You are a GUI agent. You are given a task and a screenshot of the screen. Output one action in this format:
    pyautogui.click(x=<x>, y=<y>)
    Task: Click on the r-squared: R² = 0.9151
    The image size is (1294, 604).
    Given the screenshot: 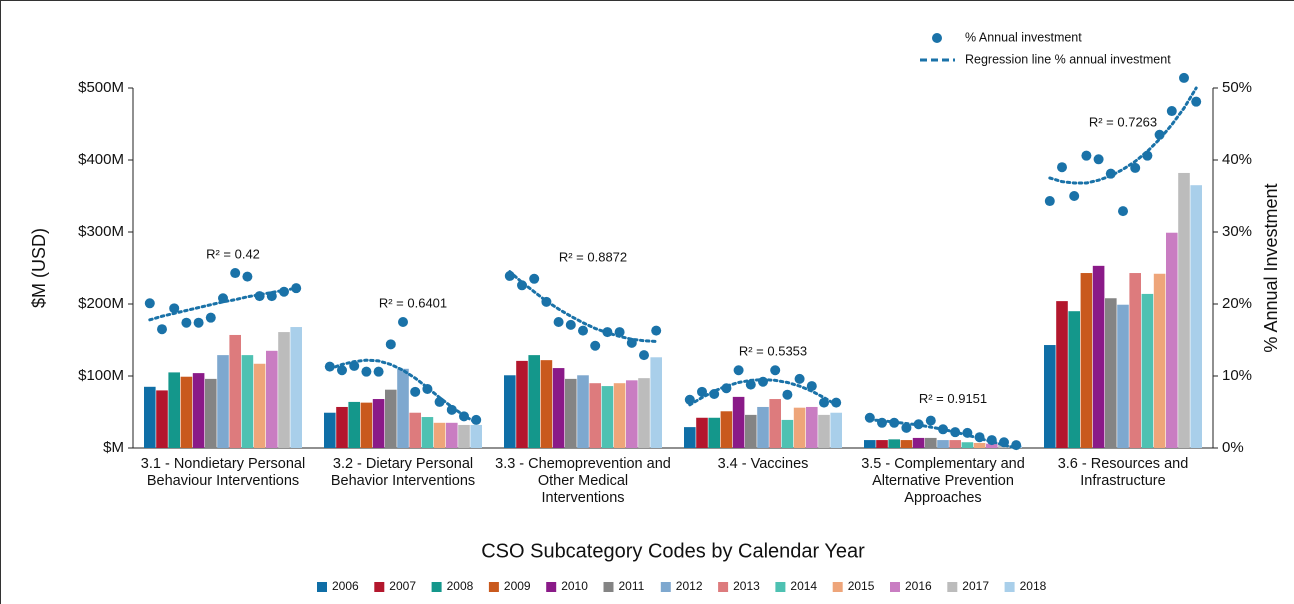 What is the action you would take?
    pyautogui.click(x=953, y=398)
    